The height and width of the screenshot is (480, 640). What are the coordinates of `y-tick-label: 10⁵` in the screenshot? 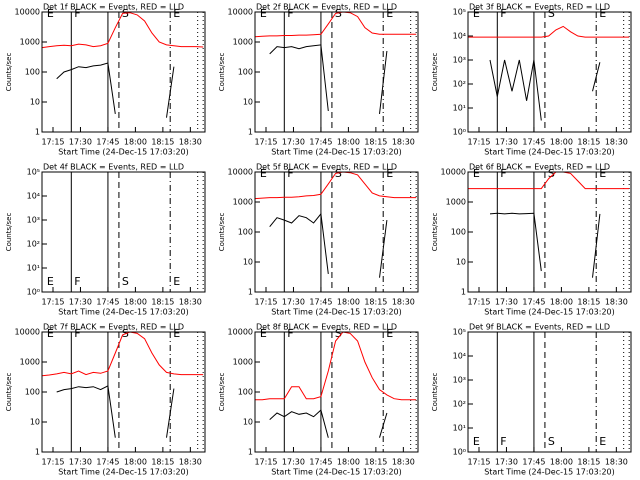 It's located at (459, 12).